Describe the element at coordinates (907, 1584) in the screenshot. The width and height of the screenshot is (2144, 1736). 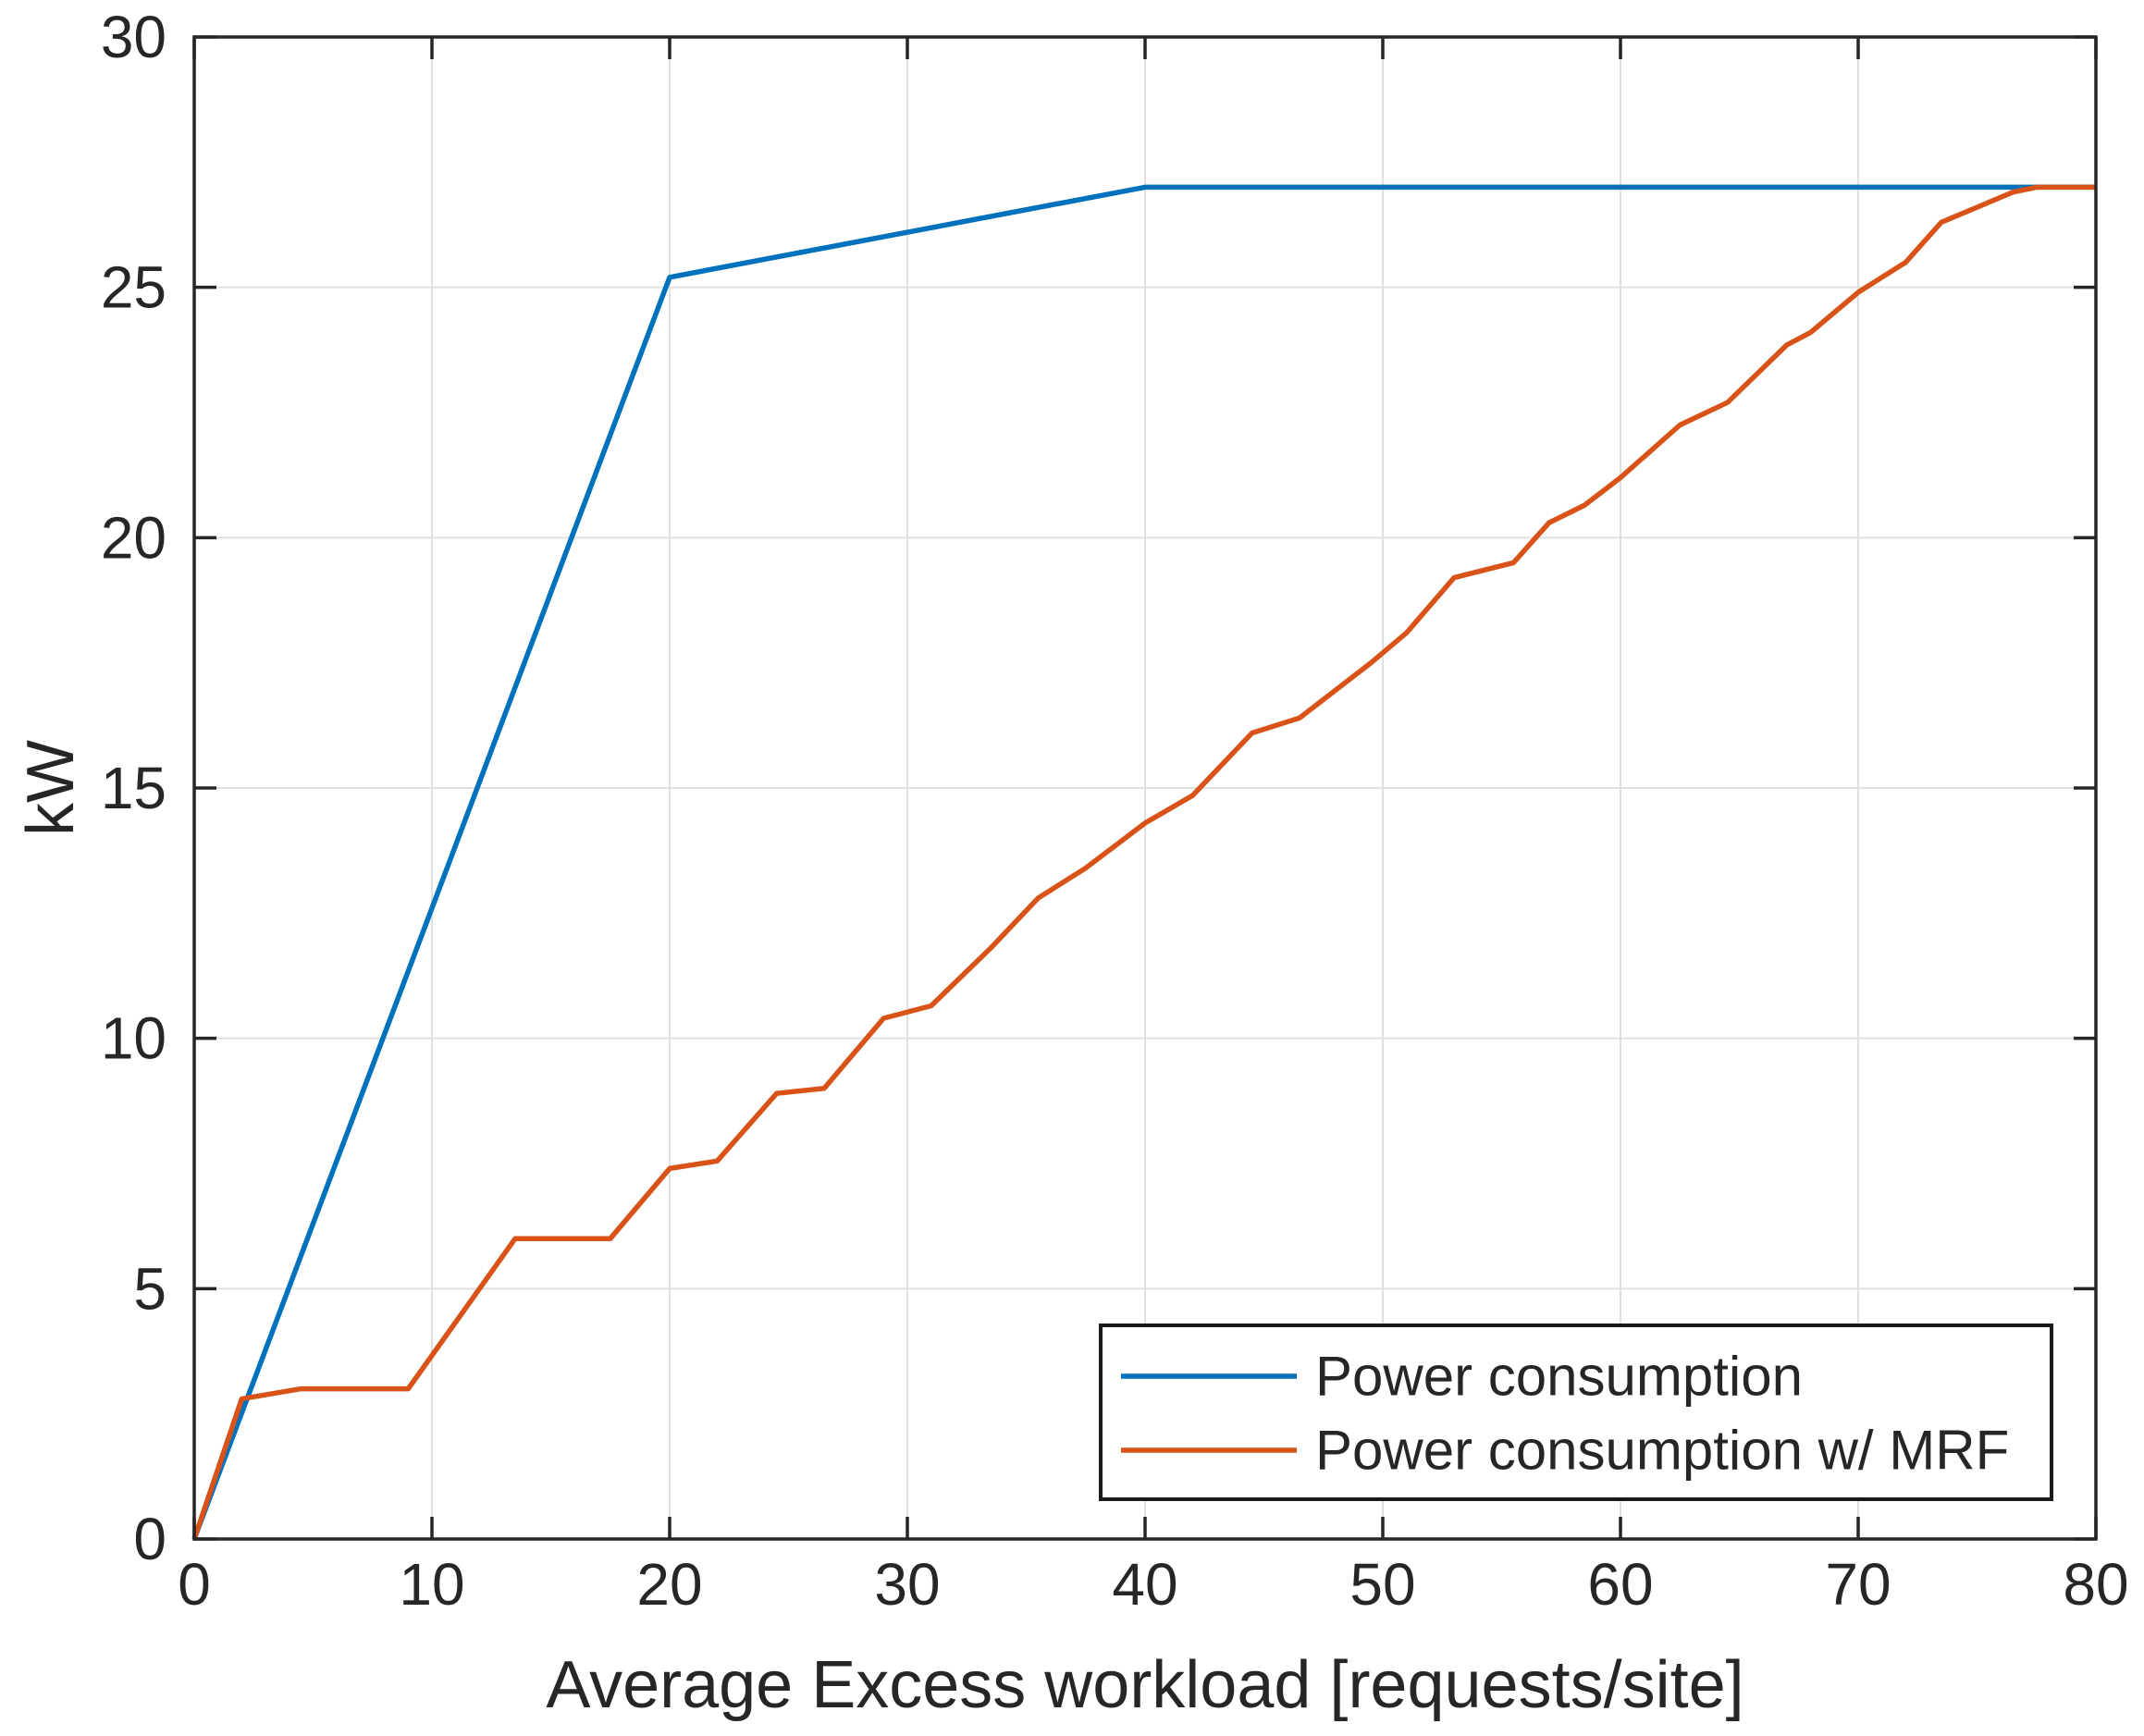
I see `x-axis-tick-label: 30` at that location.